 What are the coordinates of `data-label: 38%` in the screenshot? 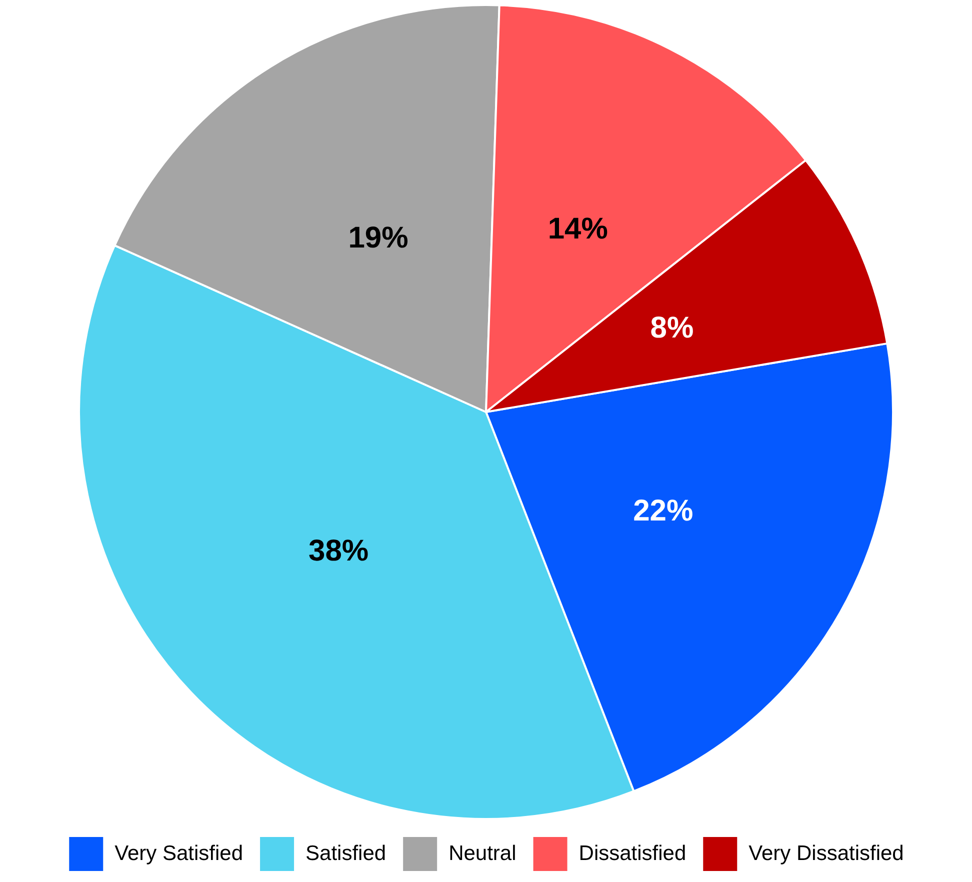 It's located at (338, 551).